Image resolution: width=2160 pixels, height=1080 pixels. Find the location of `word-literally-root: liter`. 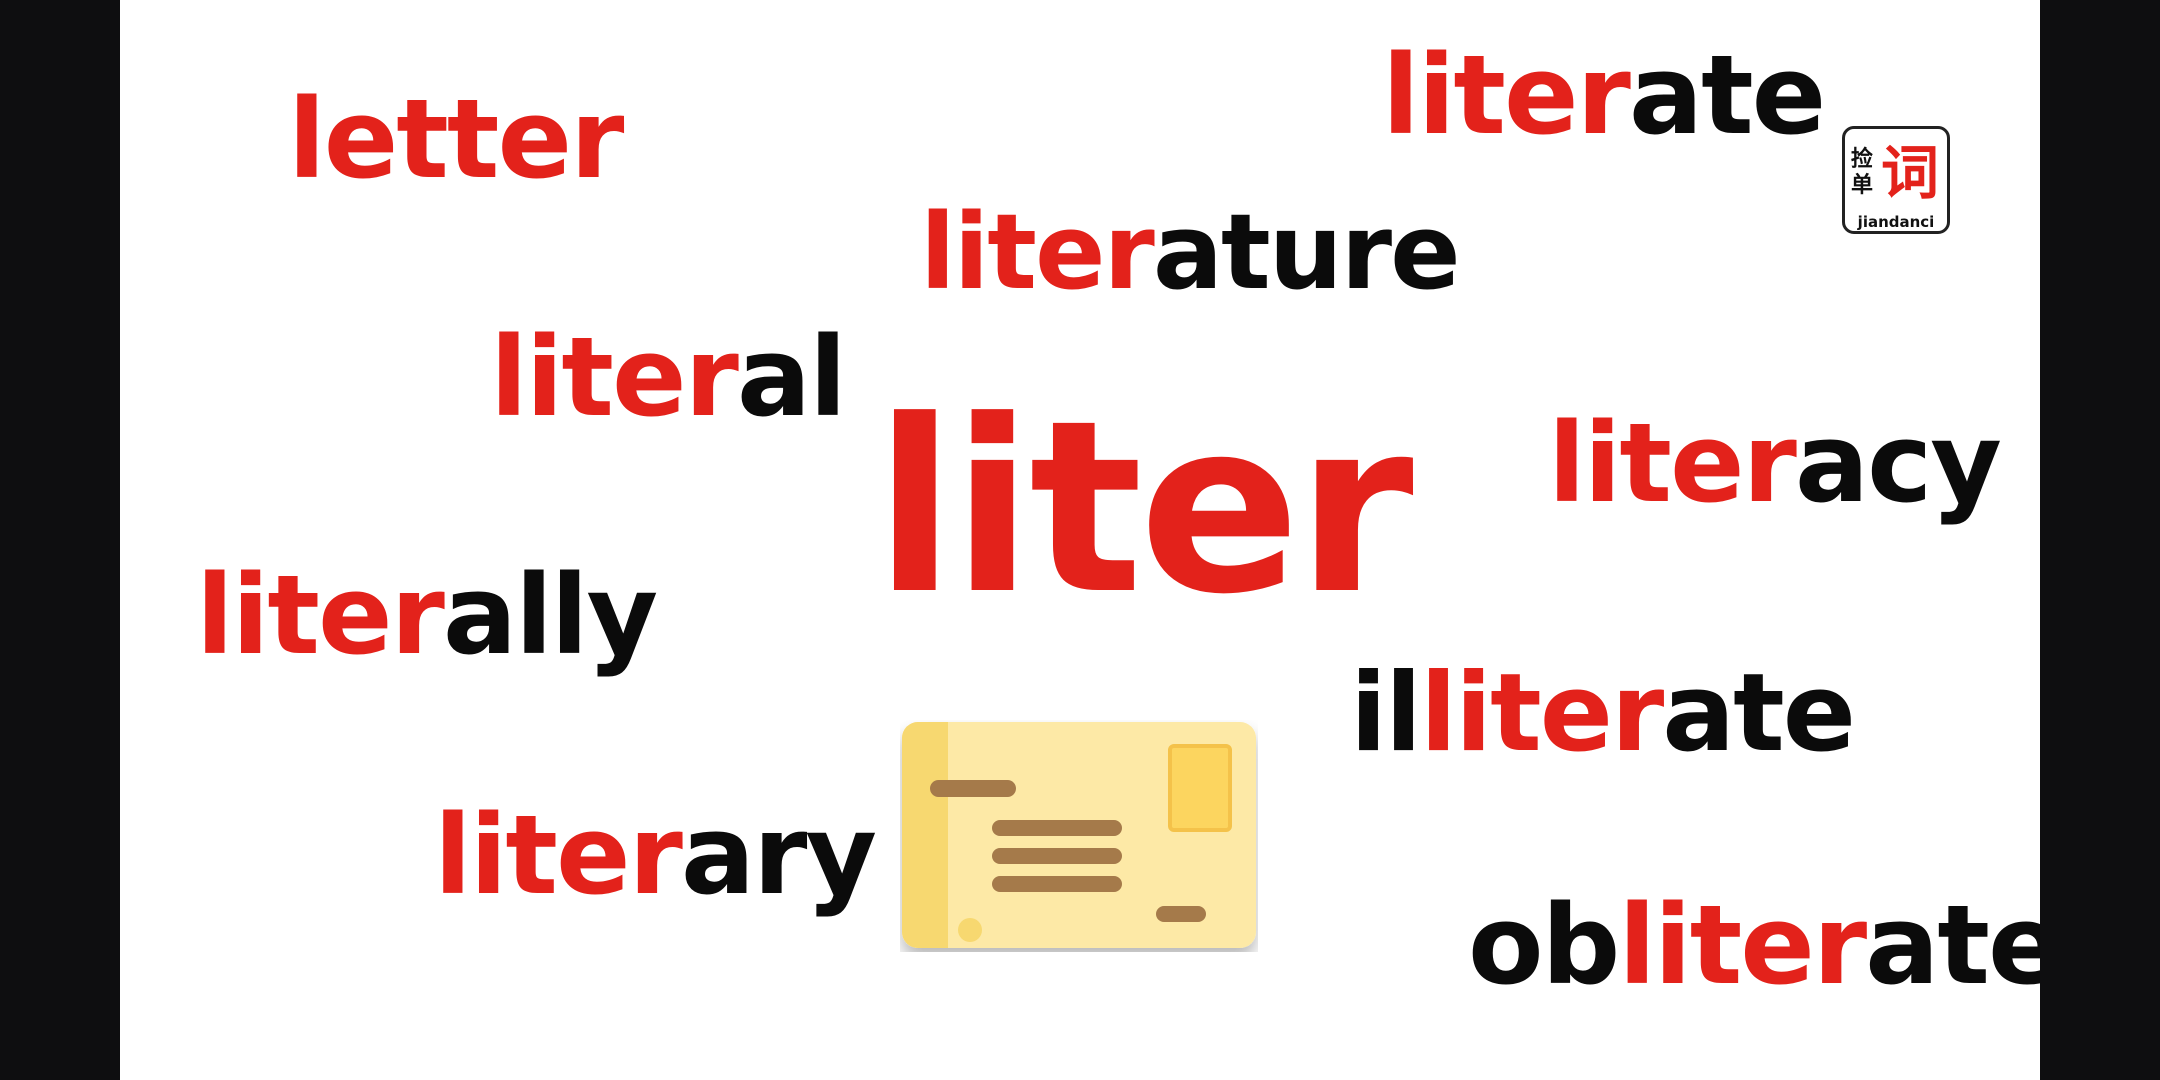

word-literally-root: liter is located at coordinates (320, 615).